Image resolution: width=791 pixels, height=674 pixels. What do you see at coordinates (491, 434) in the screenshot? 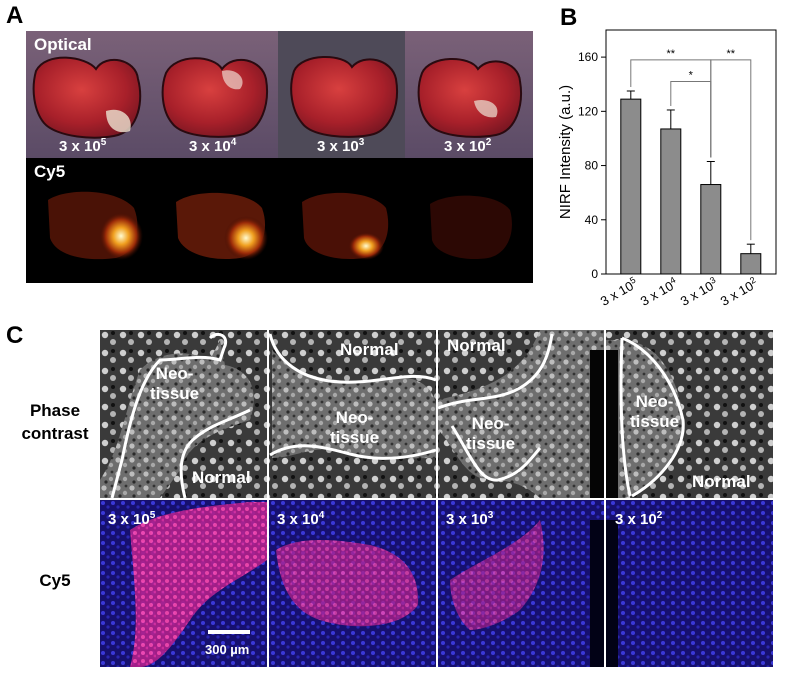
I see `tile3-neo-label: Neo-tissue` at bounding box center [491, 434].